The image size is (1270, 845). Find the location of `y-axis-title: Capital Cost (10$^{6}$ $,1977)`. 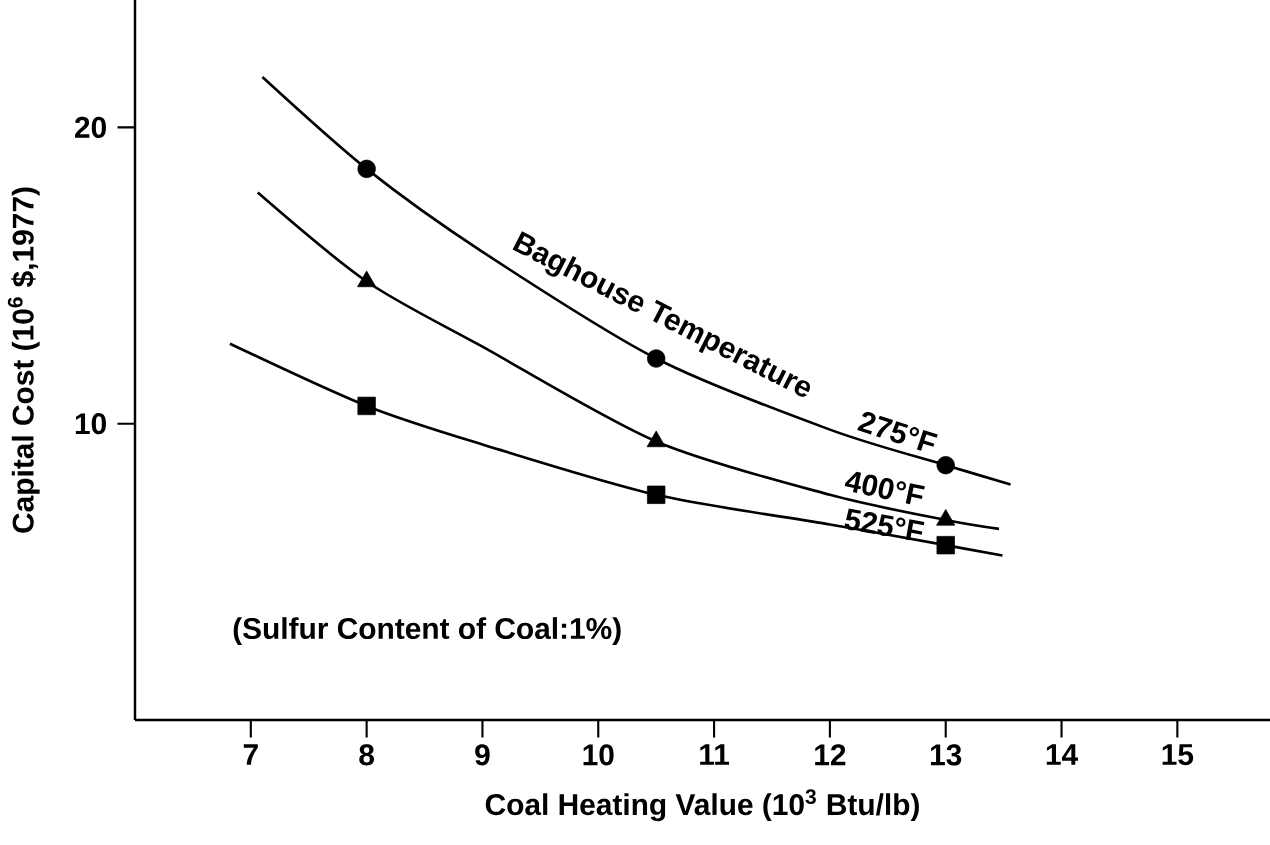

y-axis-title: Capital Cost (10$^{6}$ $,1977) is located at coordinates (23, 360).